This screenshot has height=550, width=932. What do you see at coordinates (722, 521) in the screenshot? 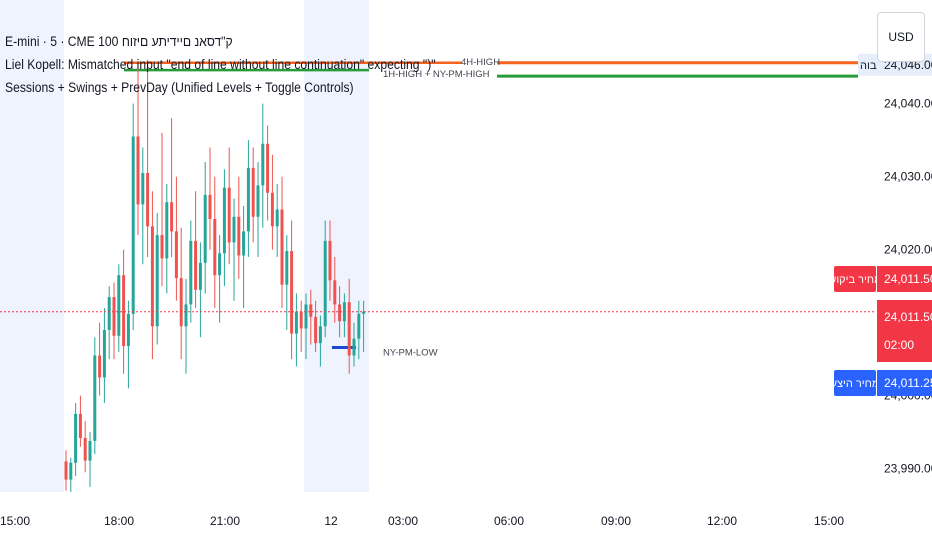
I see `x-tick-label: 12:00` at bounding box center [722, 521].